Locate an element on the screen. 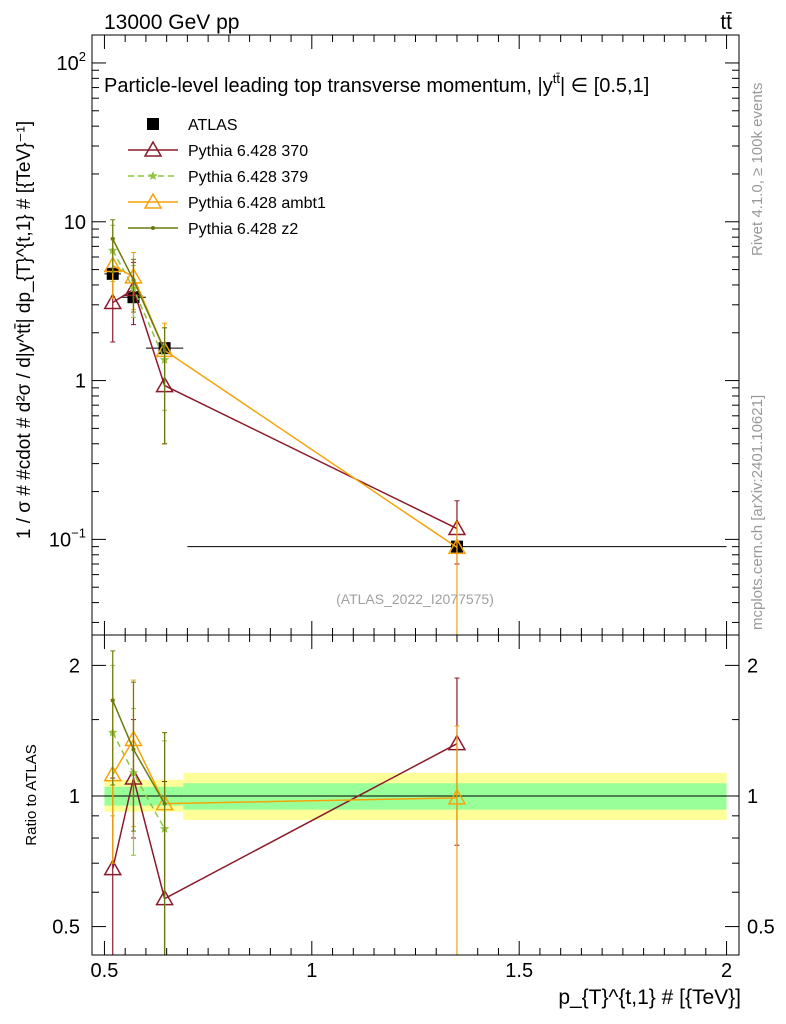 The height and width of the screenshot is (1024, 786). ratio-y-tick-label-right: 0.5 is located at coordinates (761, 928).